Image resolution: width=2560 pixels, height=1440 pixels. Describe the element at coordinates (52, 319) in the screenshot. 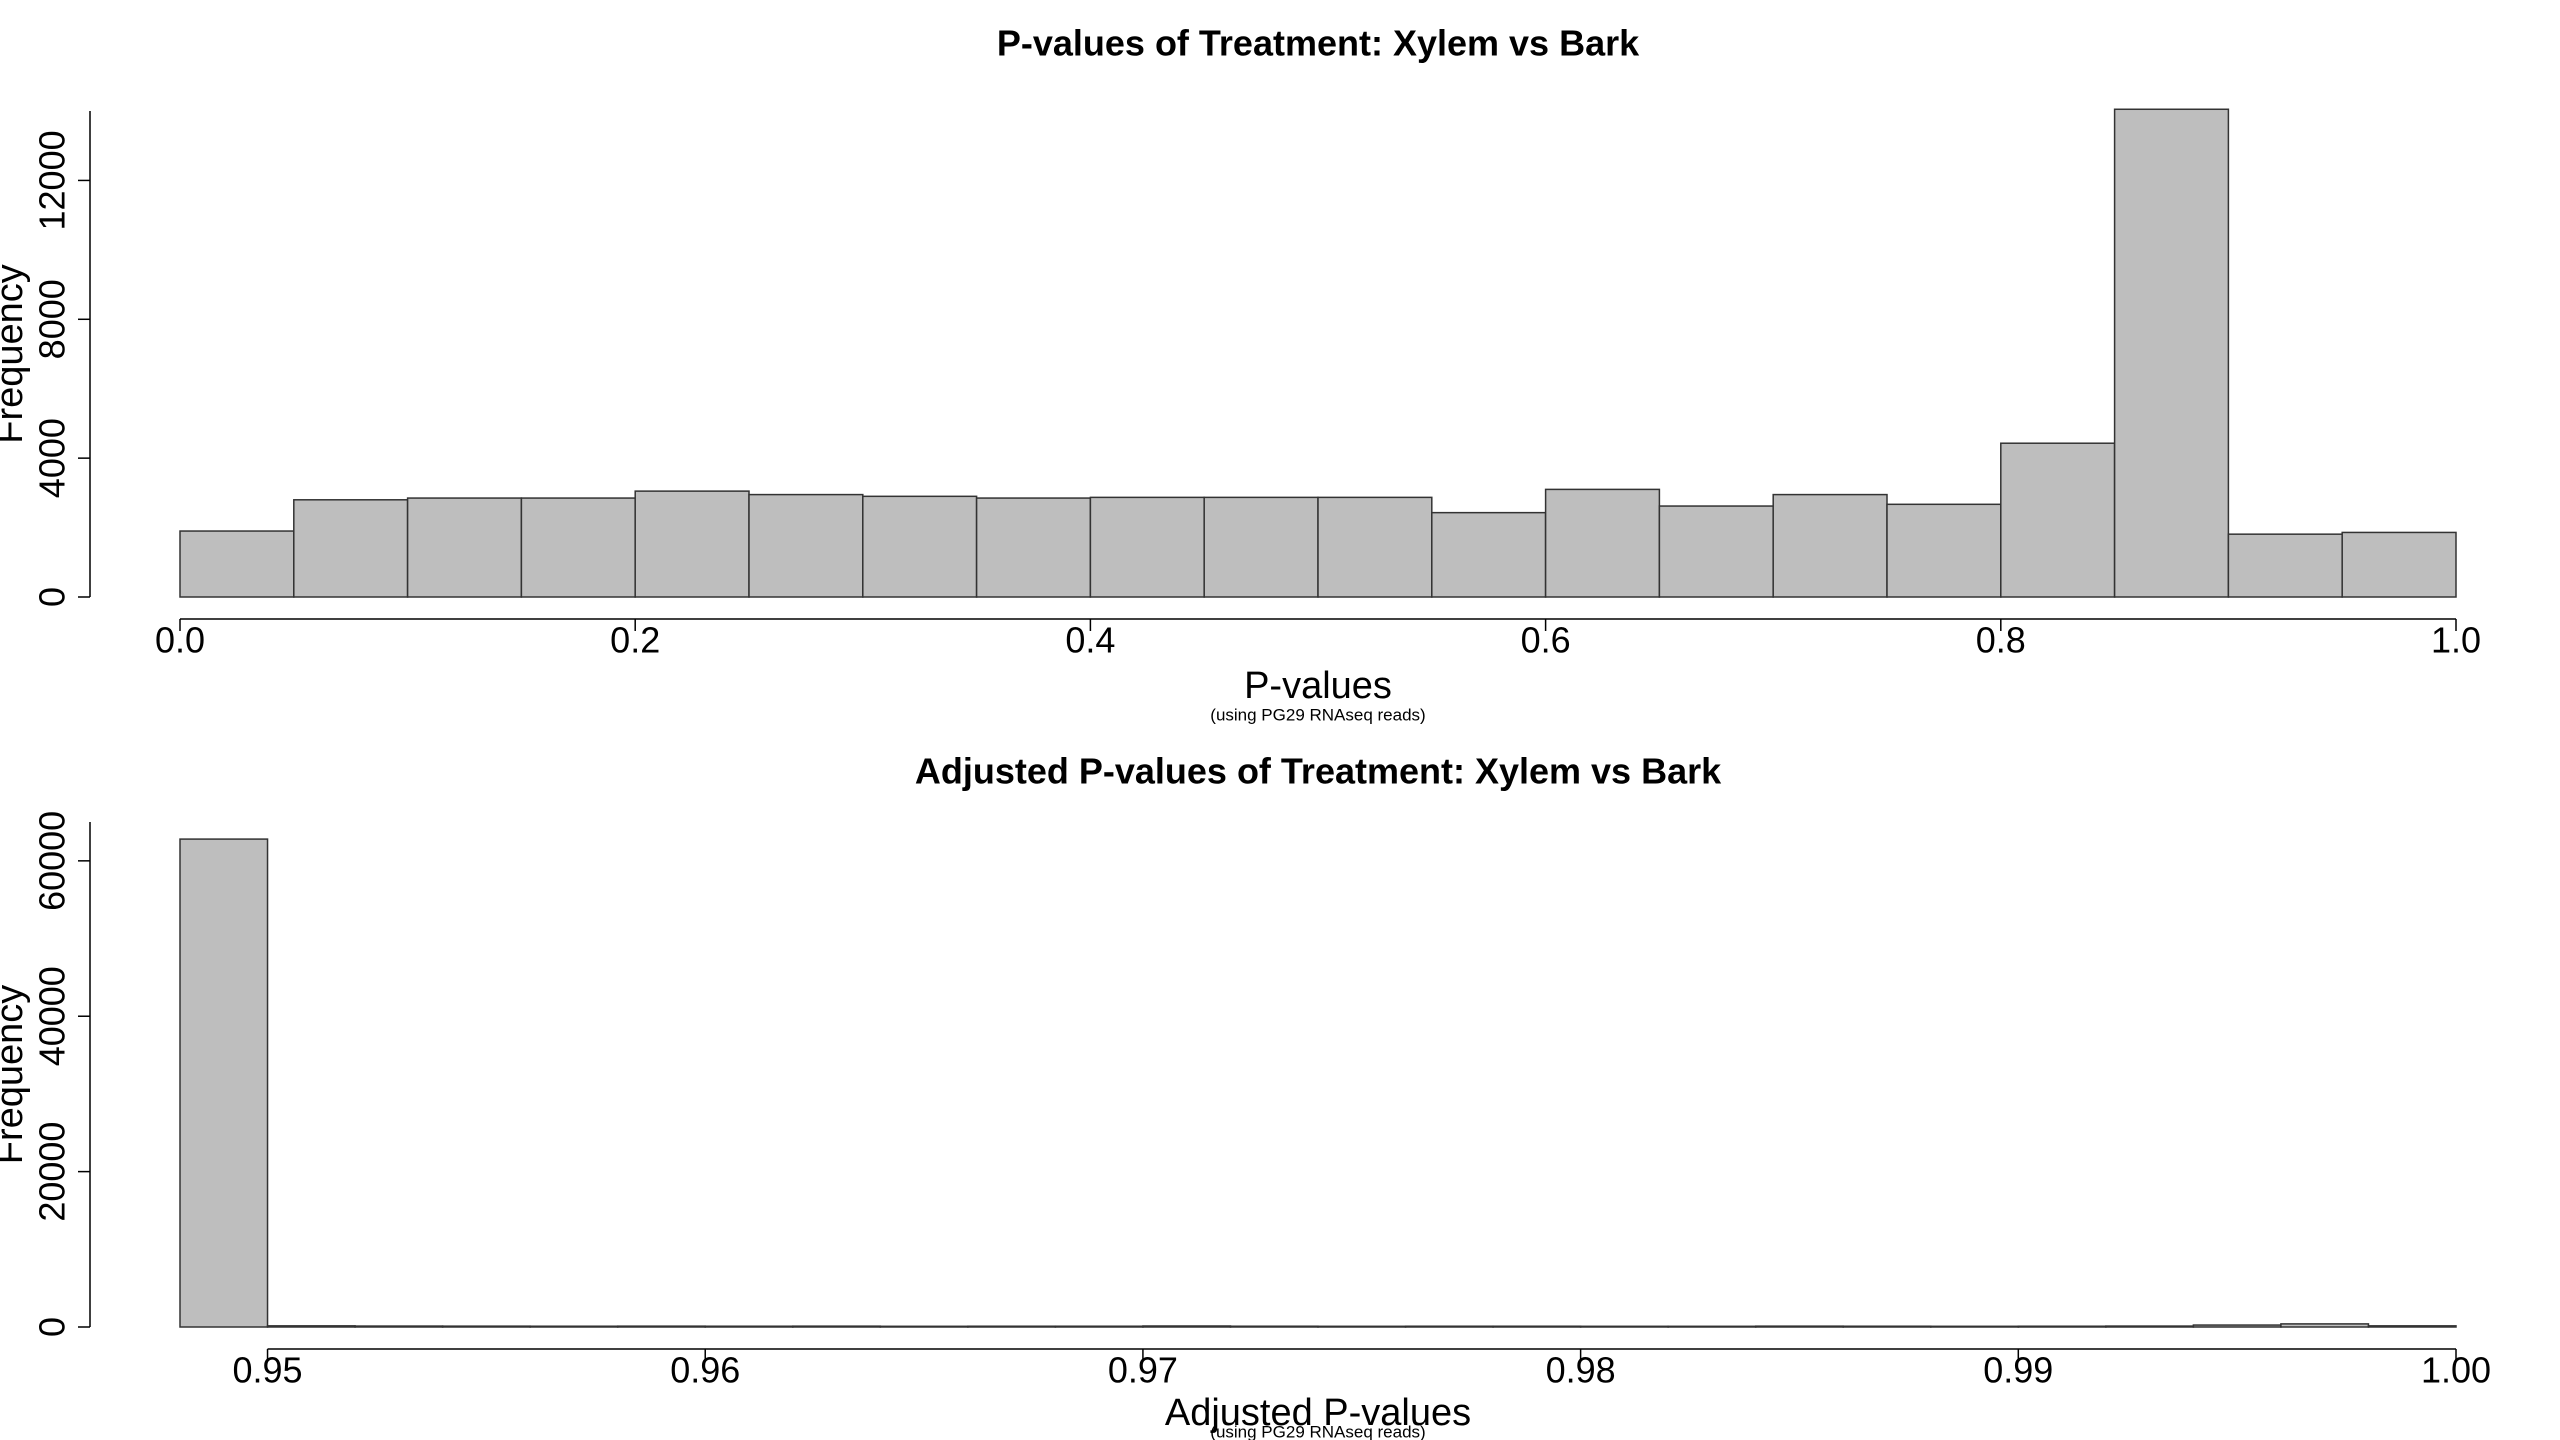

I see `y-tick-label: 8000` at that location.